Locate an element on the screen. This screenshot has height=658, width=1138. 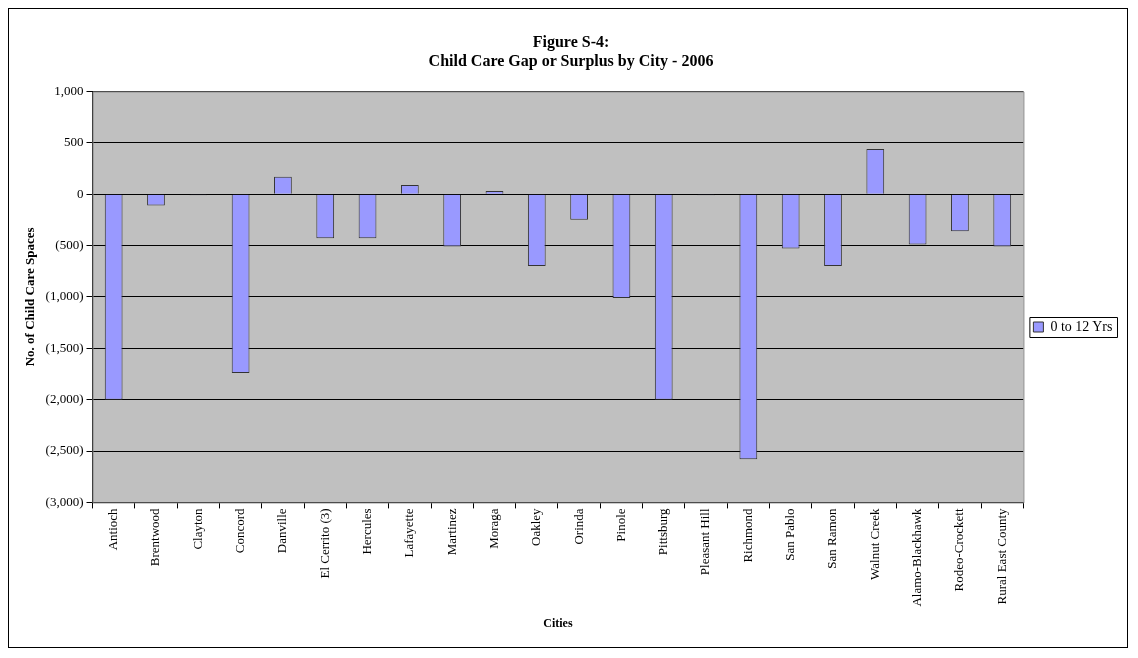
x-tick-label: Brentwood is located at coordinates (155, 537).